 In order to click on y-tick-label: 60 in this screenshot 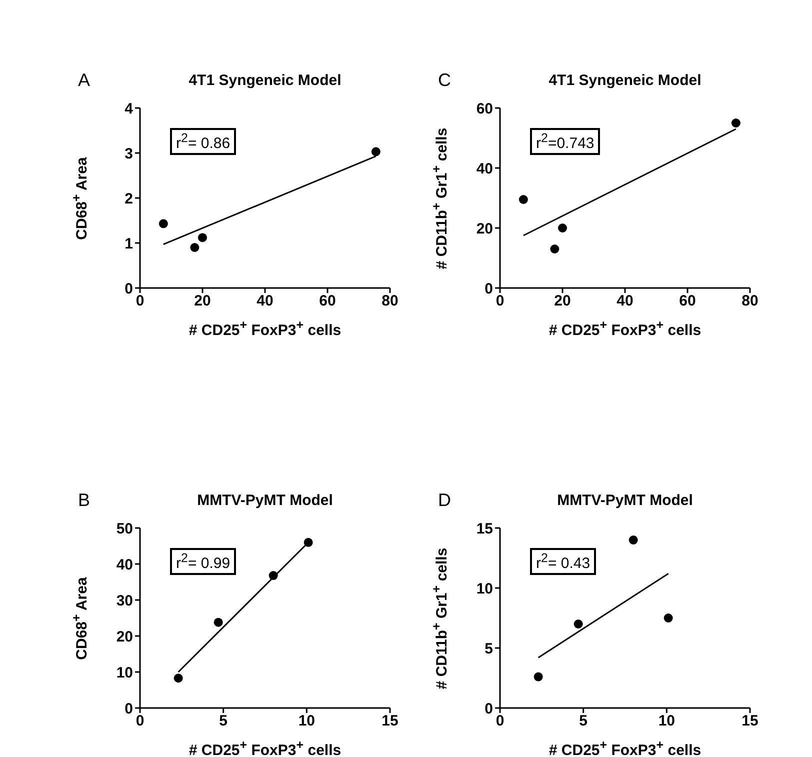, I will do `click(484, 109)`.